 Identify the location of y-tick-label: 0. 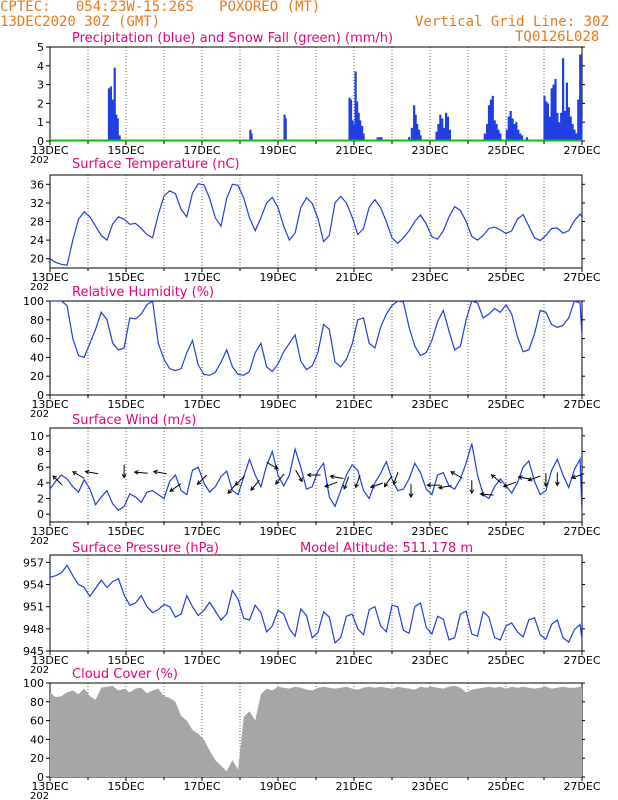
(40, 514).